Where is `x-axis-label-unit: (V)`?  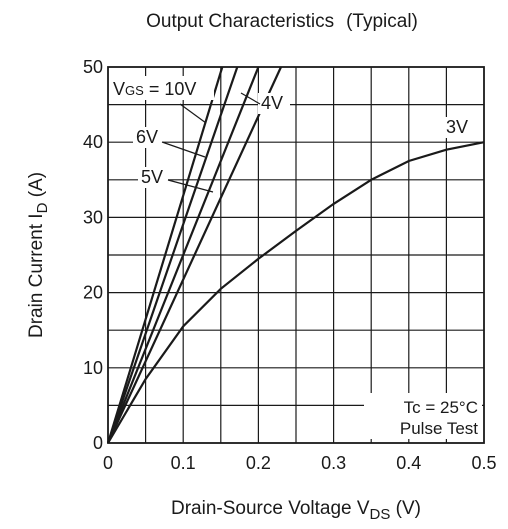
x-axis-label-unit: (V) is located at coordinates (405, 508).